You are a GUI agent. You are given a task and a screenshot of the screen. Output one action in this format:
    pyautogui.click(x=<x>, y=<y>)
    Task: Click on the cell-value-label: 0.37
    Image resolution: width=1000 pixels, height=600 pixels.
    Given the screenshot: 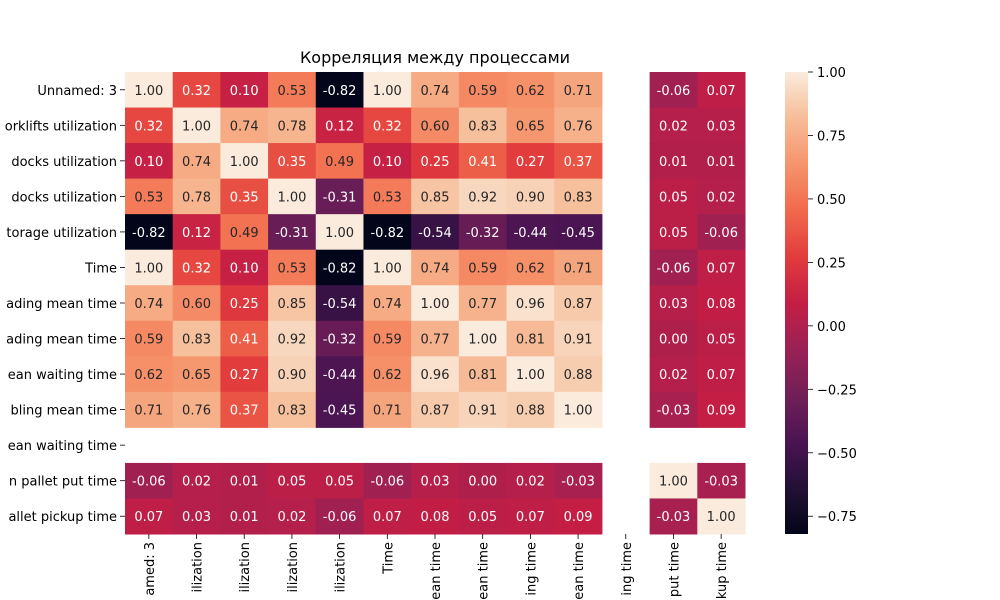 What is the action you would take?
    pyautogui.click(x=244, y=411)
    